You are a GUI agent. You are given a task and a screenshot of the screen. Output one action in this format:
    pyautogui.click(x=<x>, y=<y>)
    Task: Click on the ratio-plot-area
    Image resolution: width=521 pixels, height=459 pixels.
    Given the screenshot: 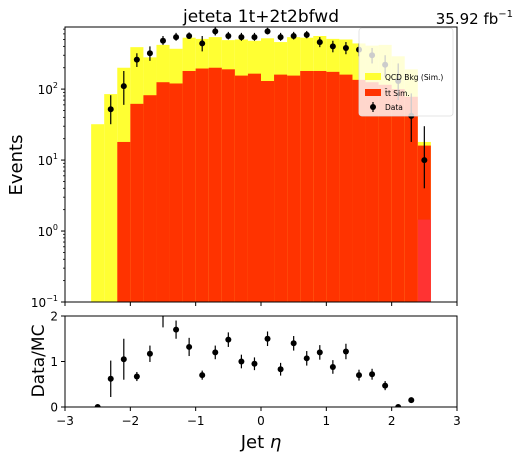 What is the action you would take?
    pyautogui.click(x=254, y=361)
    